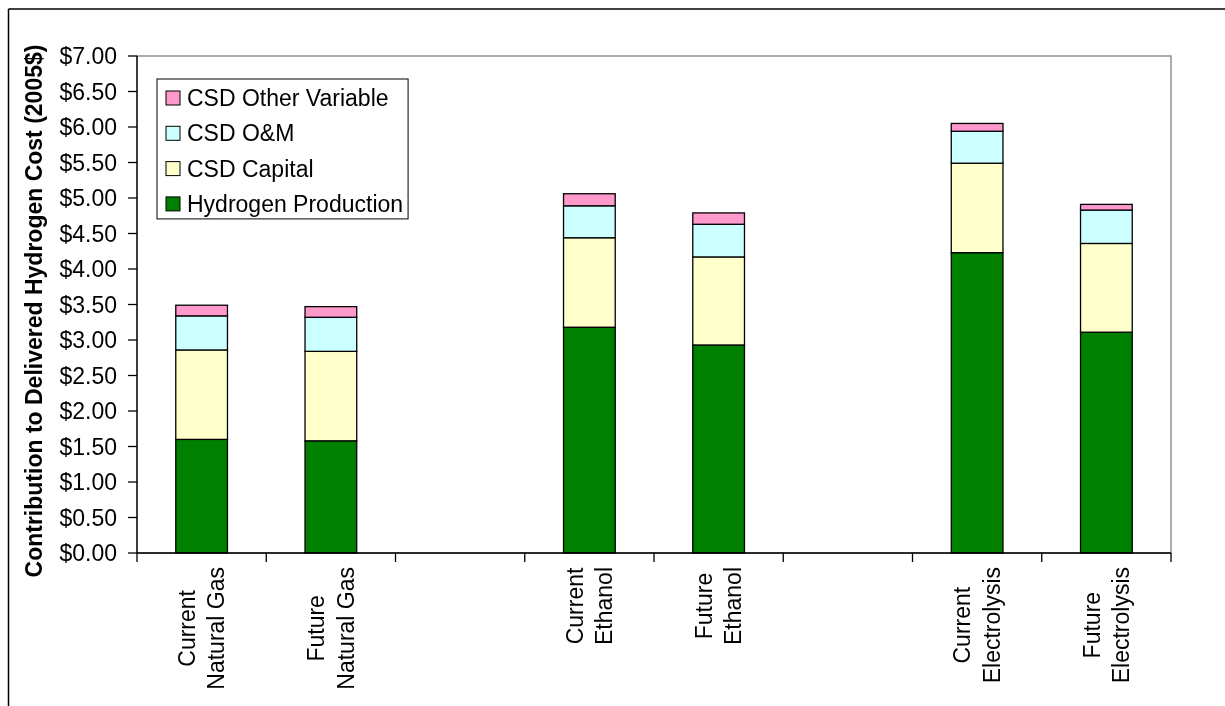 The width and height of the screenshot is (1225, 706). Describe the element at coordinates (88, 340) in the screenshot. I see `y-tick-label: $3.00` at that location.